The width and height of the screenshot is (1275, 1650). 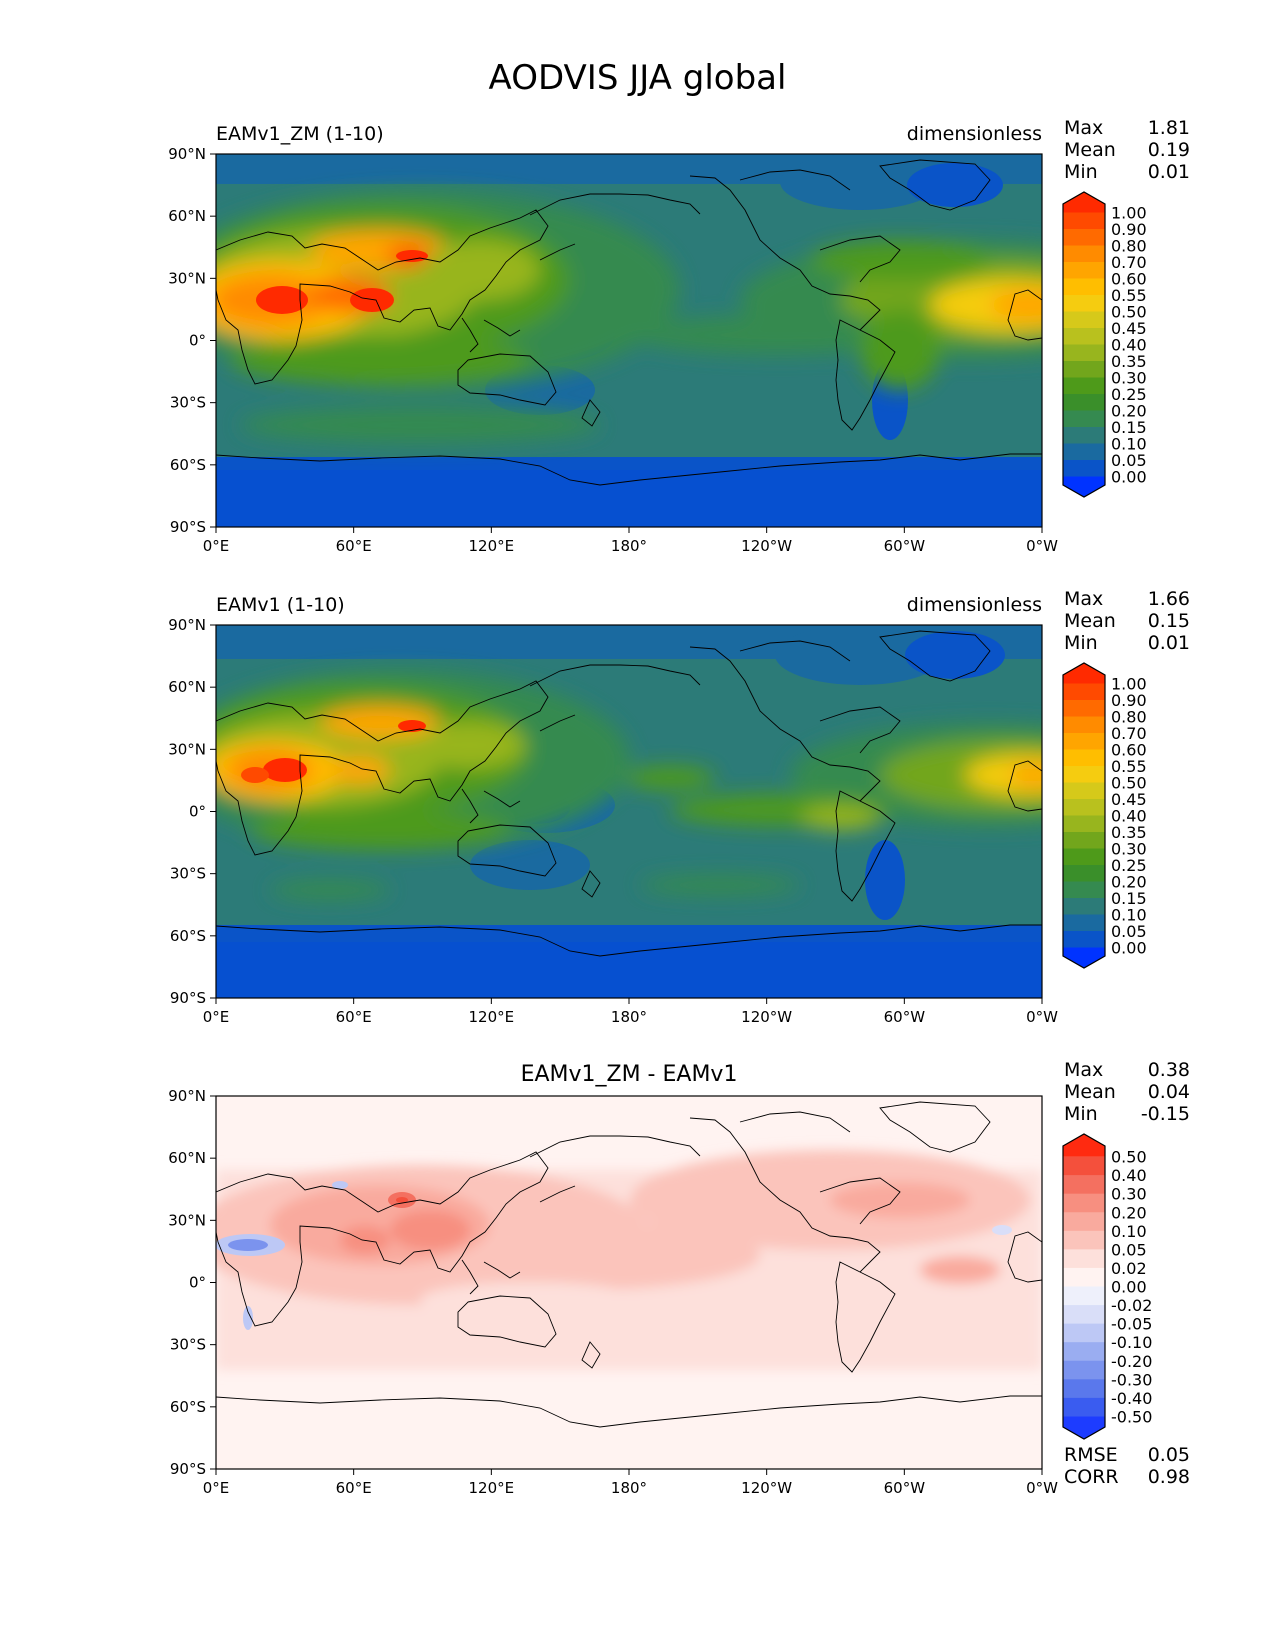 I want to click on stat-value: 0.04, so click(x=1169, y=1092).